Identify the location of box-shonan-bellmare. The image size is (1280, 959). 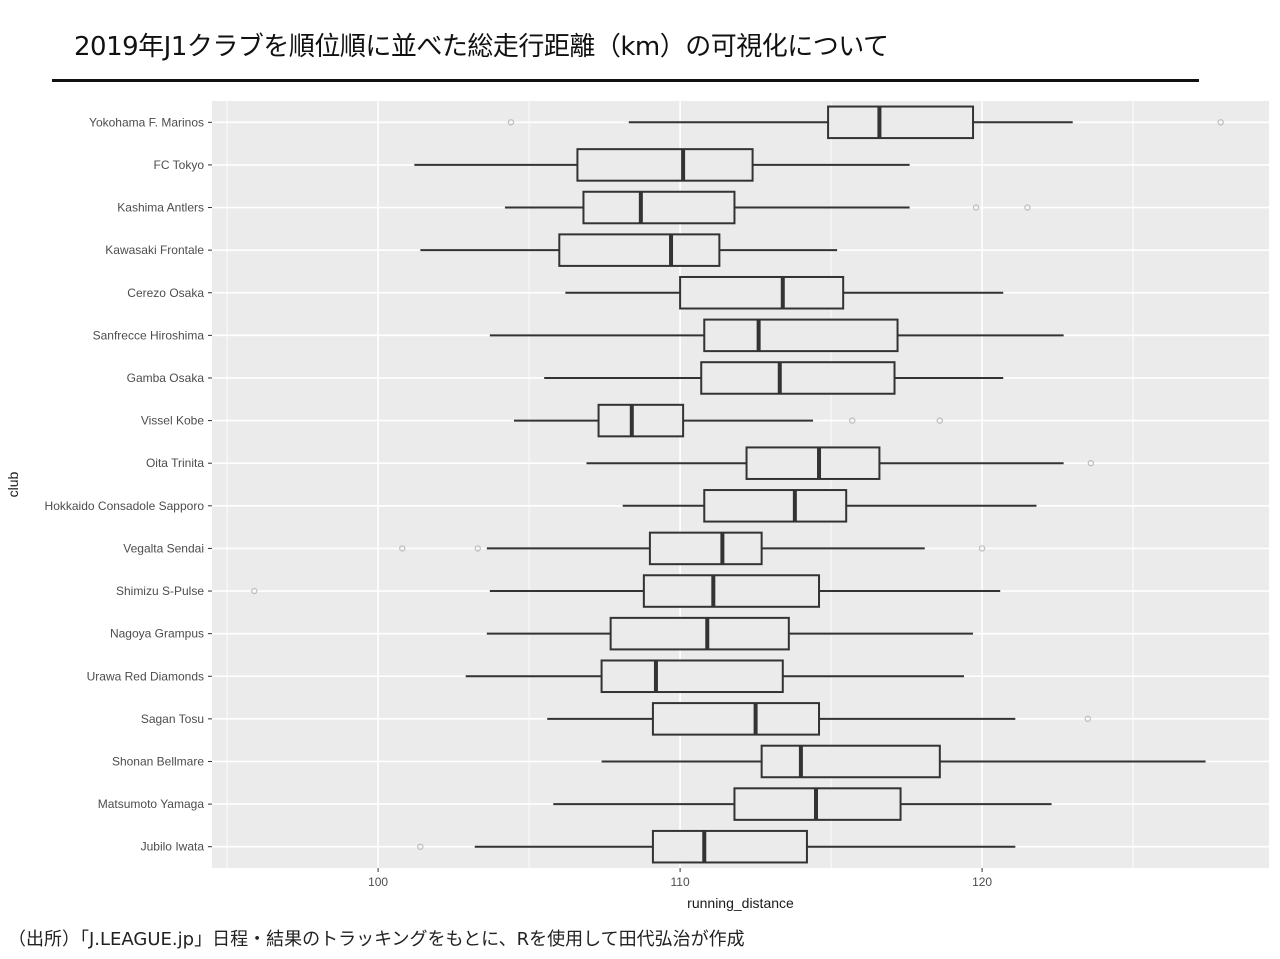
(903, 761).